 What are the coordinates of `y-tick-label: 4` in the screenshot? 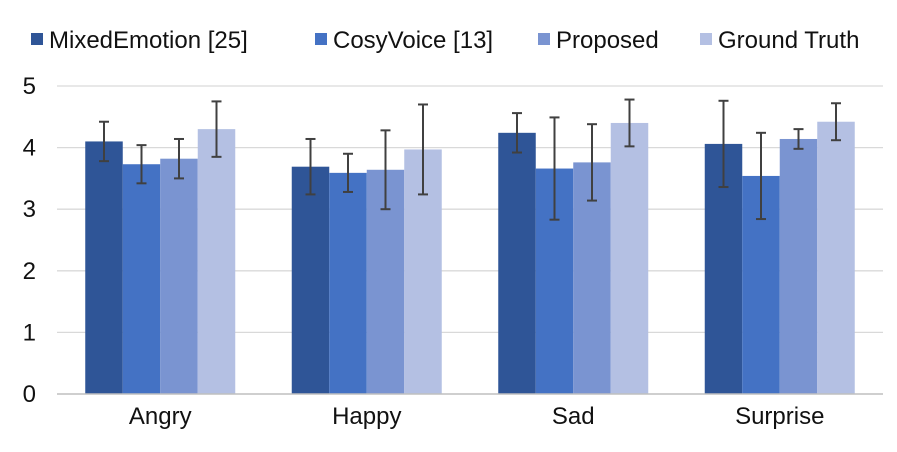 It's located at (29, 148).